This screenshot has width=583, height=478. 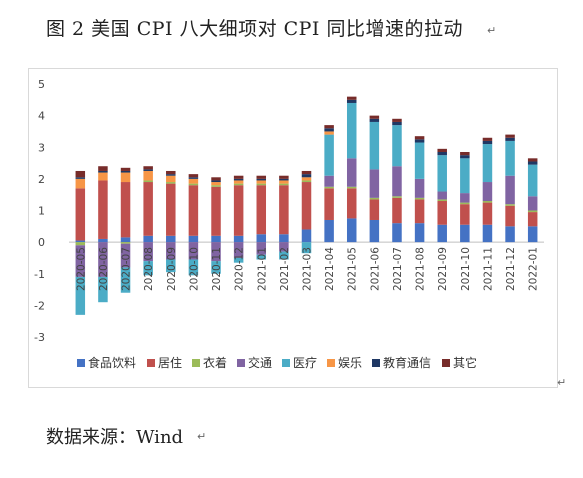 I want to click on x-tick-label: 2020-11, so click(x=217, y=269).